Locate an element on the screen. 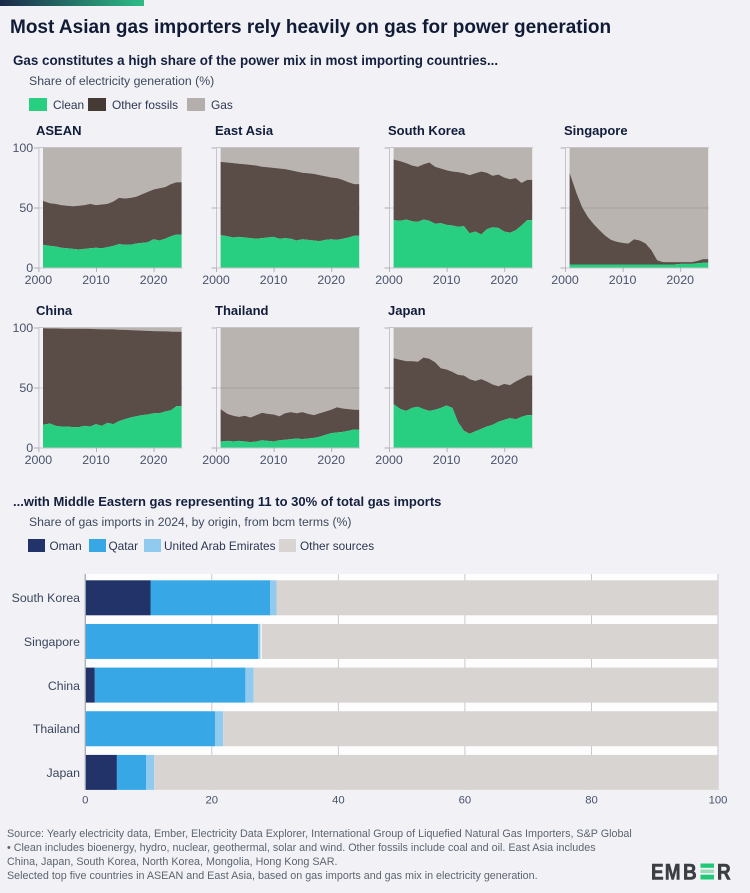 The height and width of the screenshot is (893, 750). svg-text: R is located at coordinates (724, 871).